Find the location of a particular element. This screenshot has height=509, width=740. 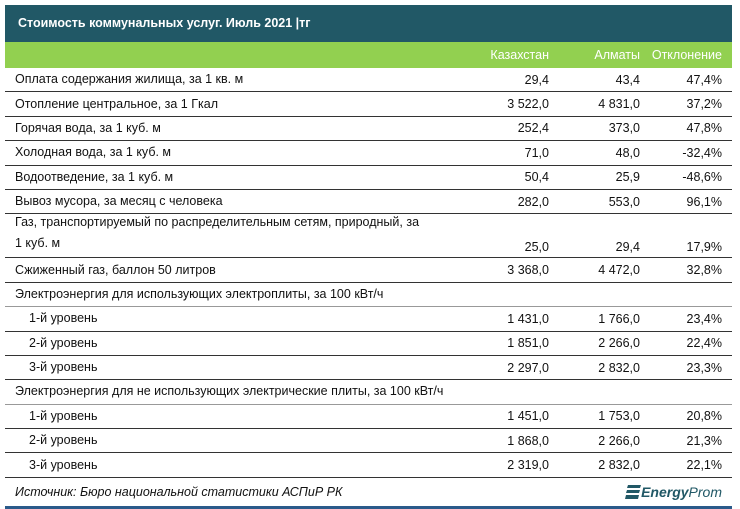

table-row: 2-й уровень 1 851,0 2 266,0 22,4% is located at coordinates (368, 344).